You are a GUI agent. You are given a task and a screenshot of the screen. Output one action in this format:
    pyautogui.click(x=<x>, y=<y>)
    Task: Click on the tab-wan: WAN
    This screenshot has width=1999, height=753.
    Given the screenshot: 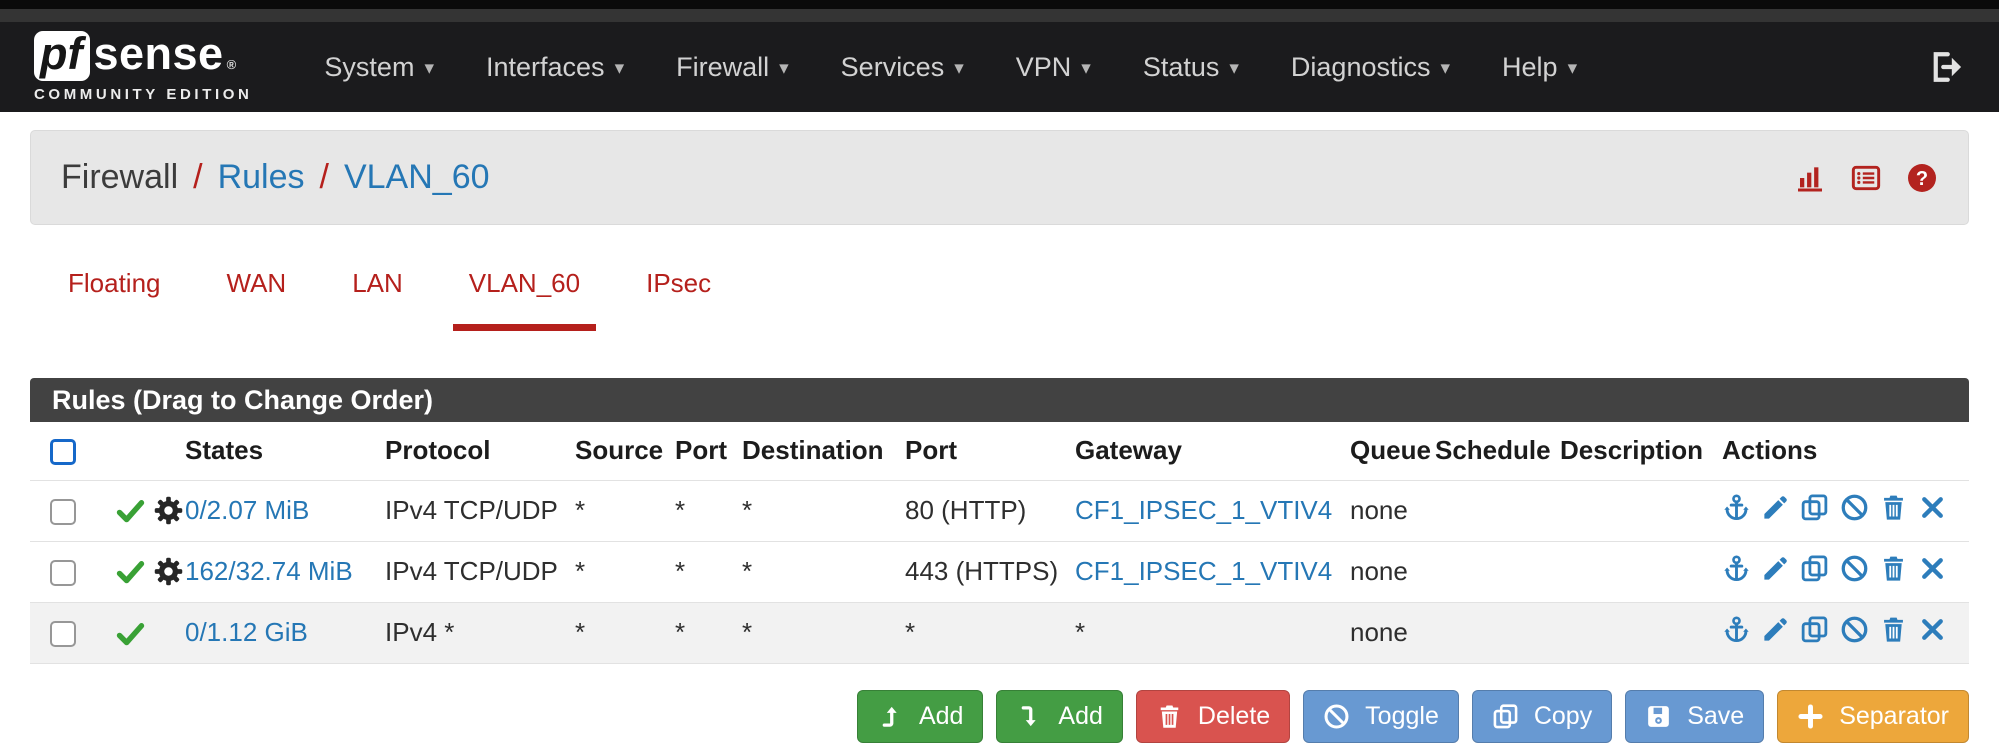 What is the action you would take?
    pyautogui.click(x=256, y=283)
    